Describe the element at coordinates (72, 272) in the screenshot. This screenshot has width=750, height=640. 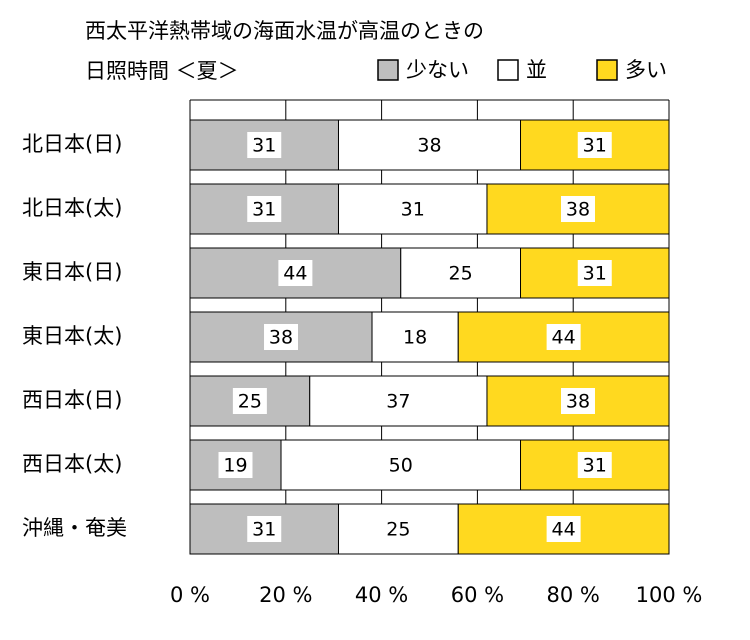
I see `y-tick-label: 東日本(日)` at that location.